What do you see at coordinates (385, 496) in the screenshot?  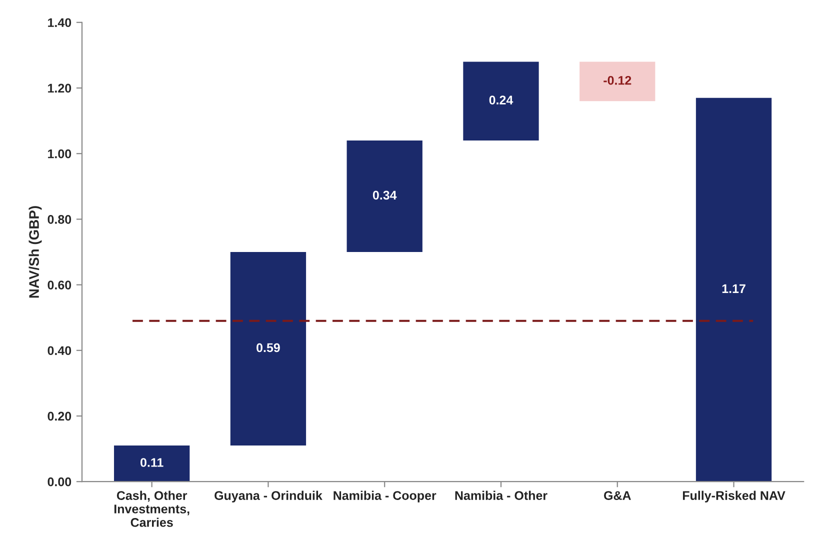 I see `x-tick-label: Namibia - Cooper` at bounding box center [385, 496].